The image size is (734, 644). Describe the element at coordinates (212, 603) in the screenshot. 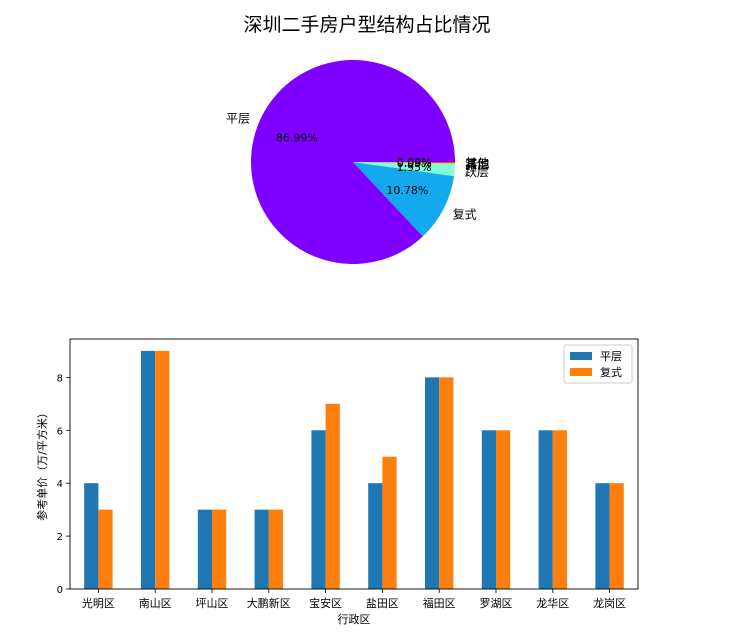

I see `x-tick-label: 坪山区` at that location.